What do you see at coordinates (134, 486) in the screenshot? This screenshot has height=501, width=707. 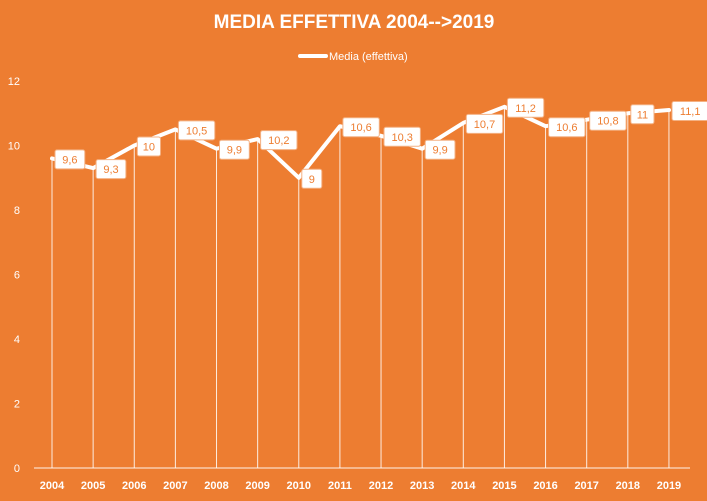 I see `x-tick-label: 2006` at bounding box center [134, 486].